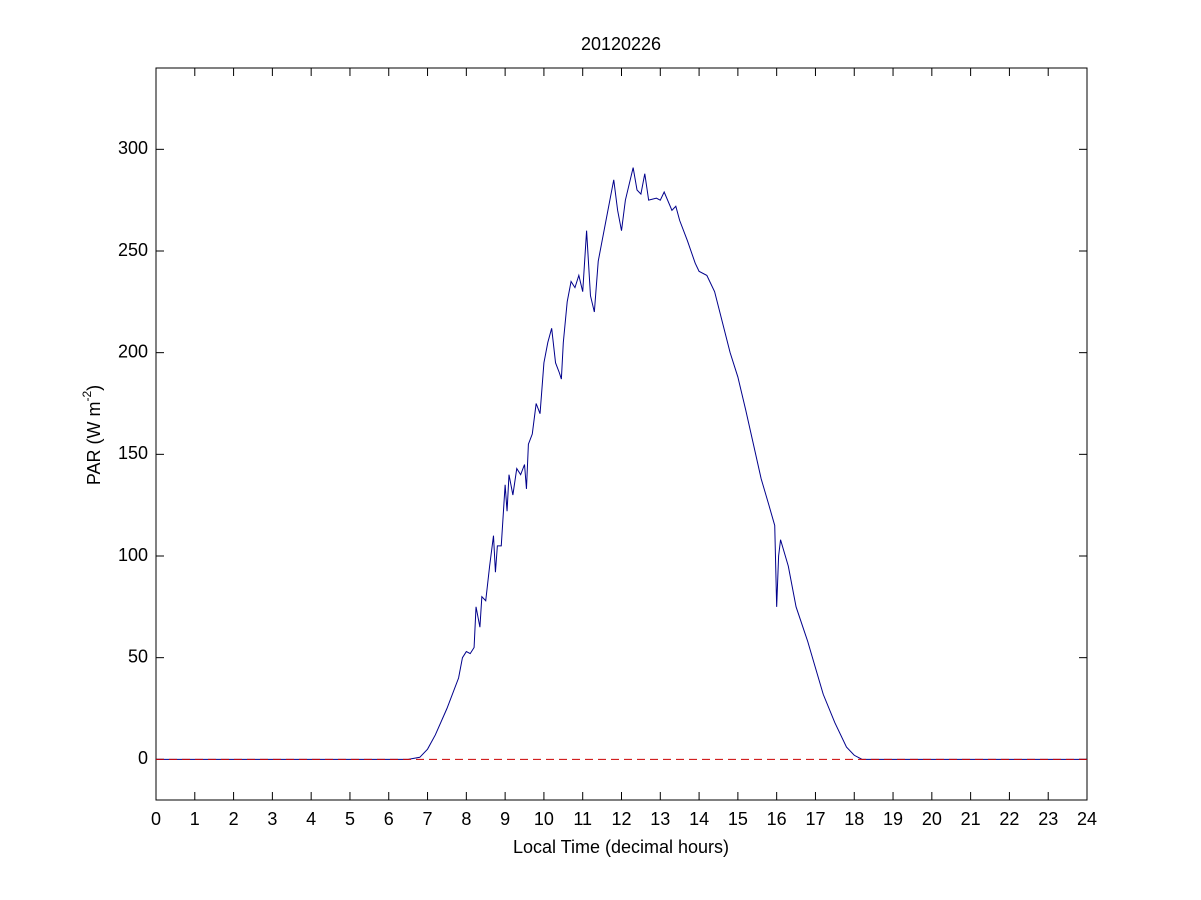 This screenshot has height=900, width=1201. I want to click on x-tick-label: 6, so click(389, 819).